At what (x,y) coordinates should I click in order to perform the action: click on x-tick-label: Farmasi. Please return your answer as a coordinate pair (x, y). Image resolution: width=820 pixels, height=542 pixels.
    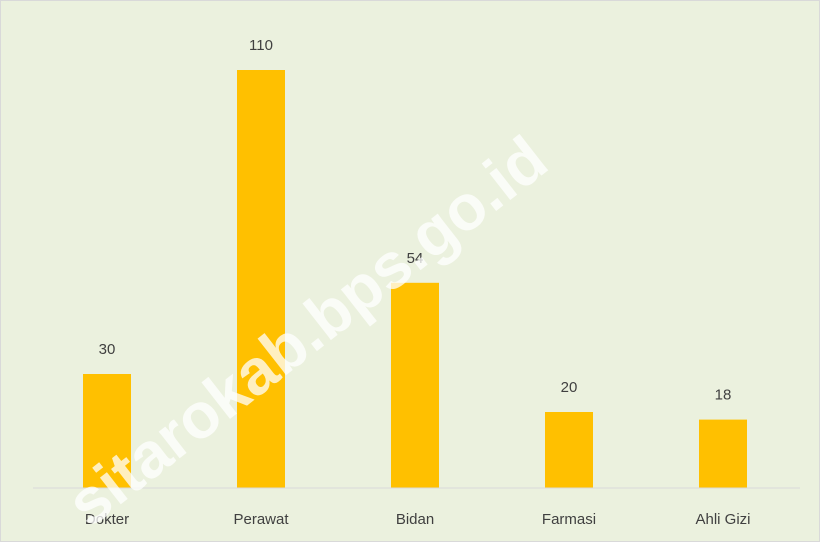
    Looking at the image, I should click on (569, 519).